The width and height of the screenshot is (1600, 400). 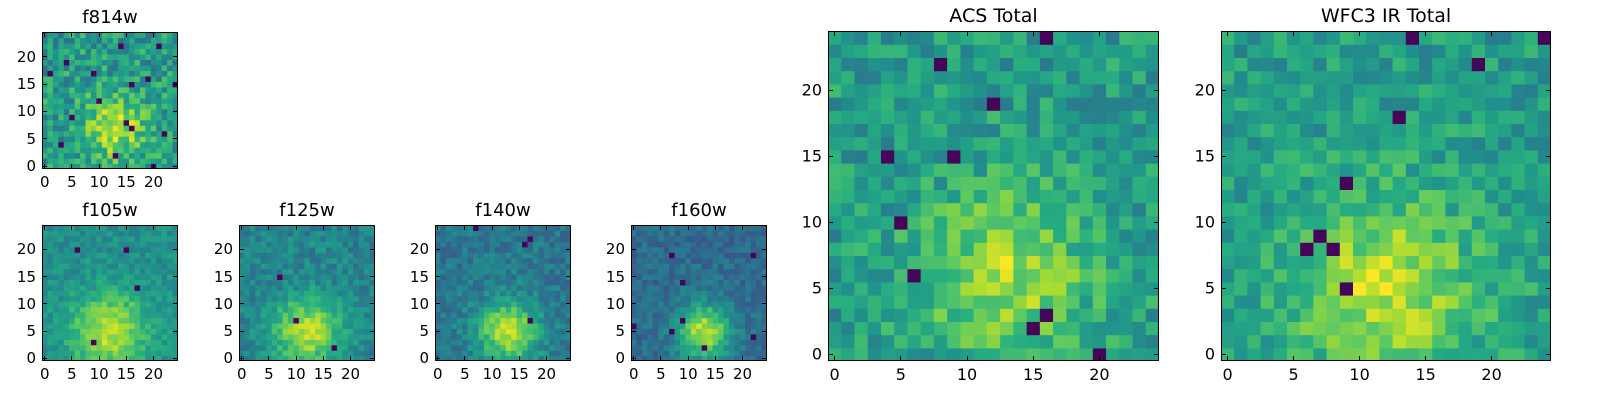 I want to click on heatmap-f105w, so click(x=110, y=293).